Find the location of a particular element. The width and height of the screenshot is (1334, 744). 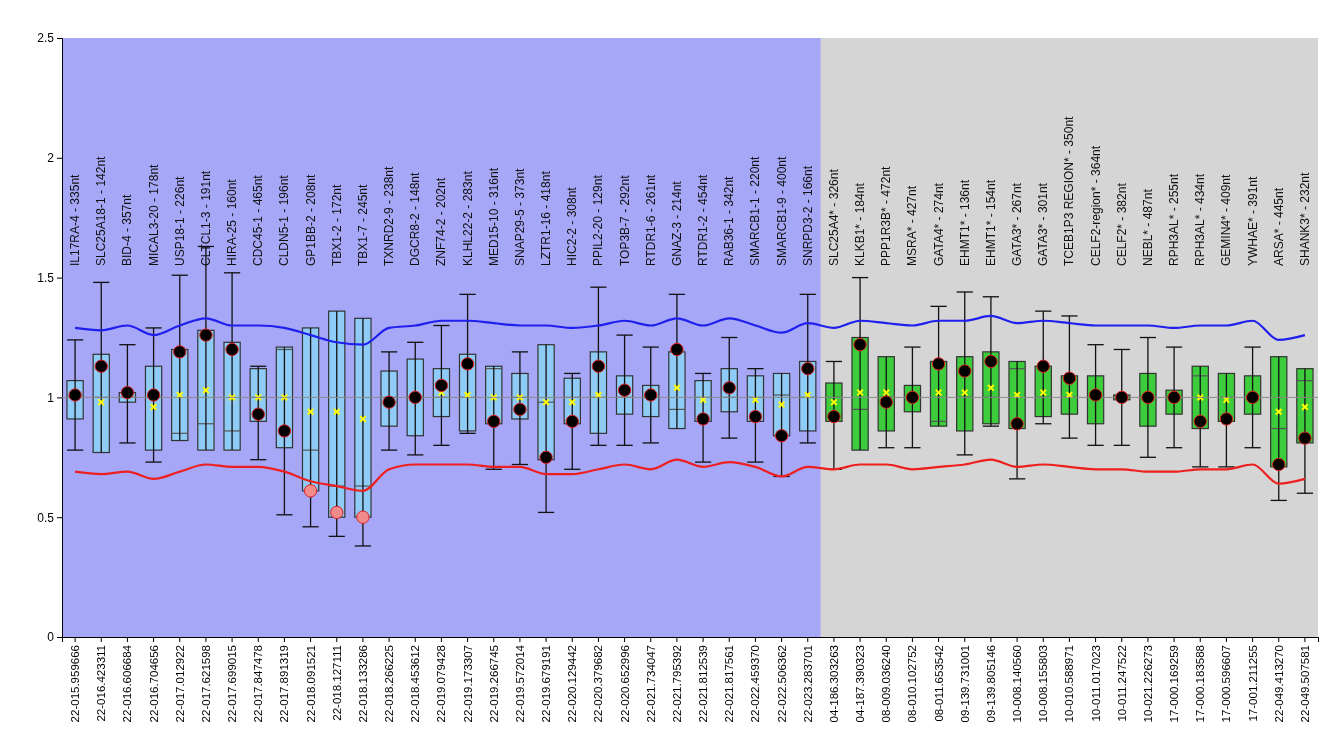

annotation: ZNF74-2 - 202nt is located at coordinates (441, 221).